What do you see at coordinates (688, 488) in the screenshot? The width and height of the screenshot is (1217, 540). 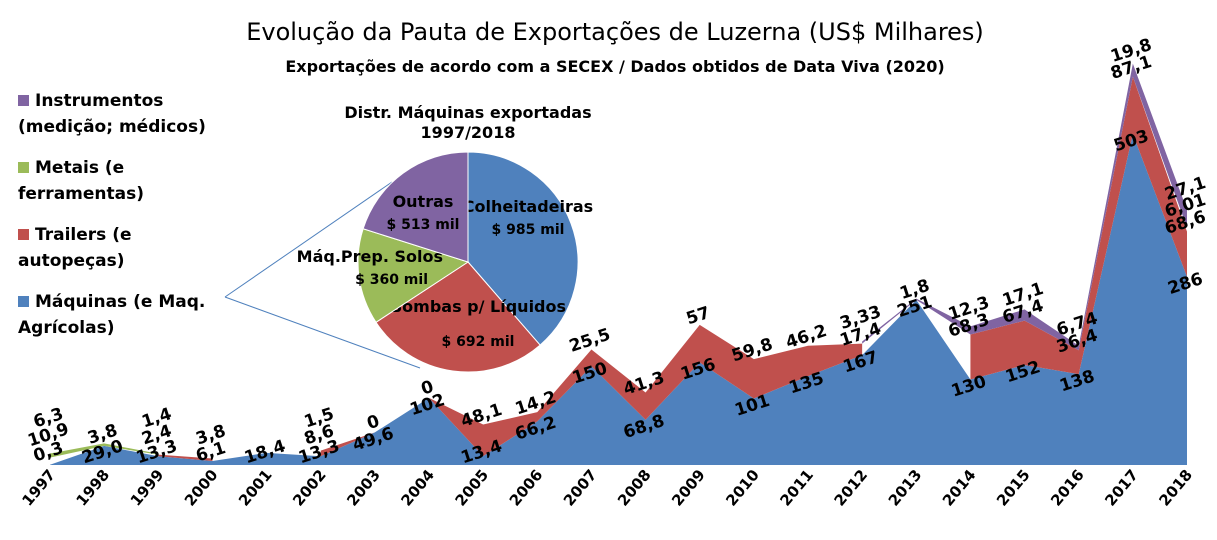 I see `x-tick-label: 2009` at bounding box center [688, 488].